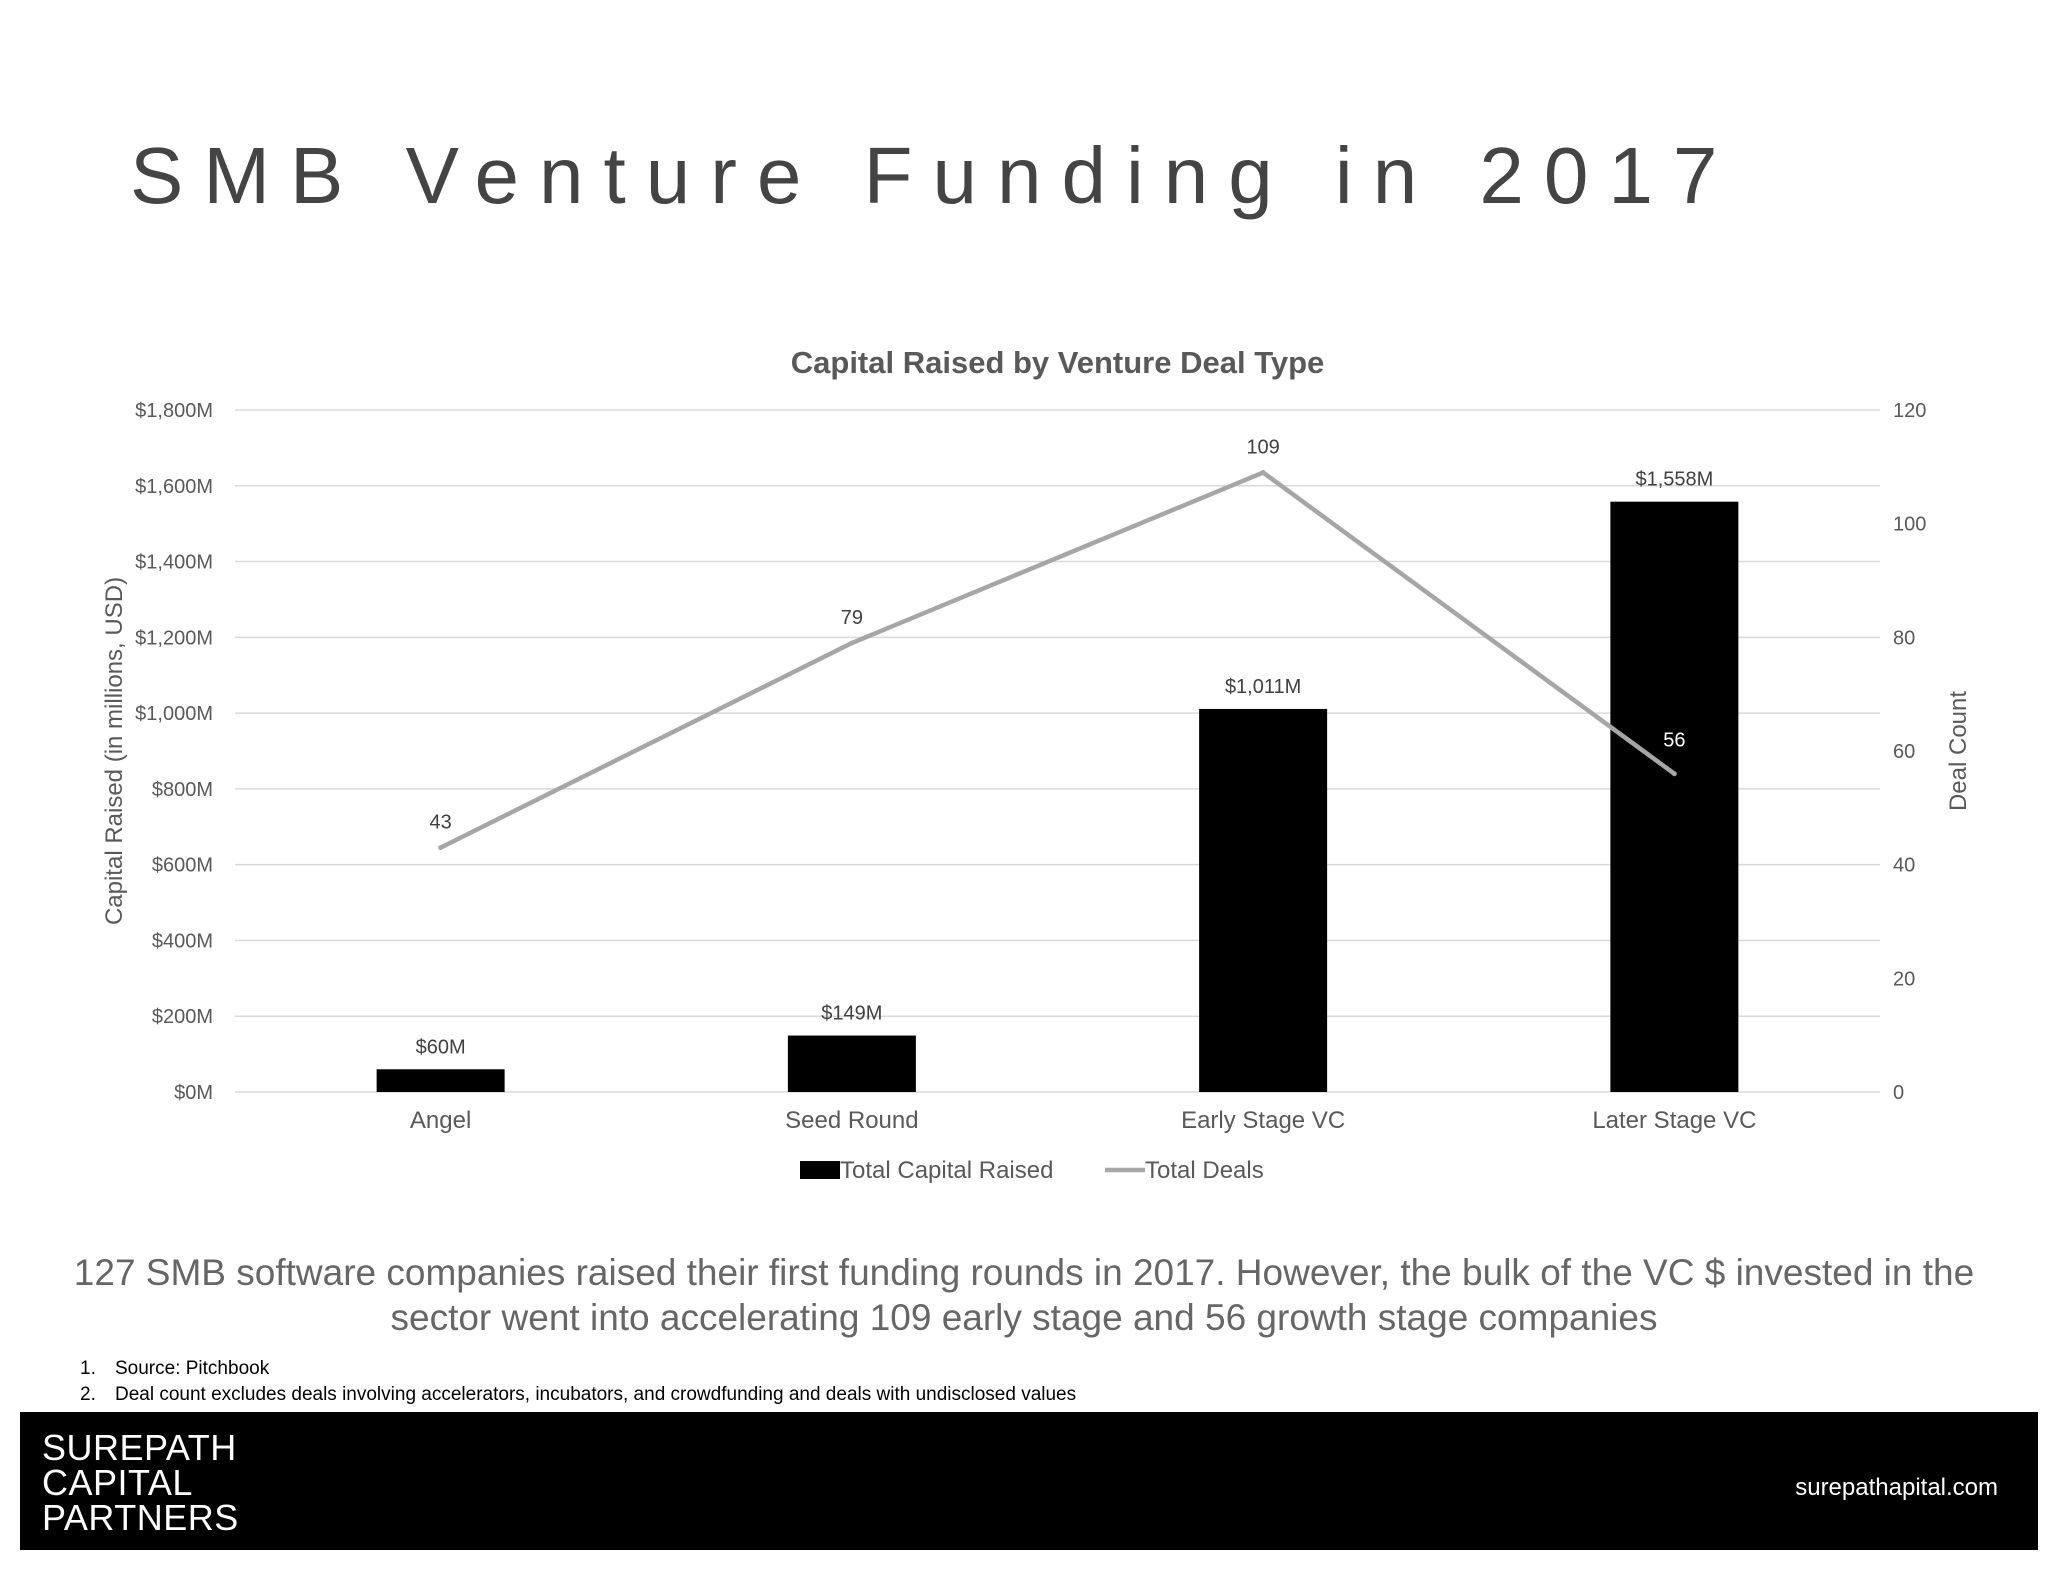 The width and height of the screenshot is (2048, 1582). What do you see at coordinates (441, 1047) in the screenshot?
I see `bar-data-label: $60M` at bounding box center [441, 1047].